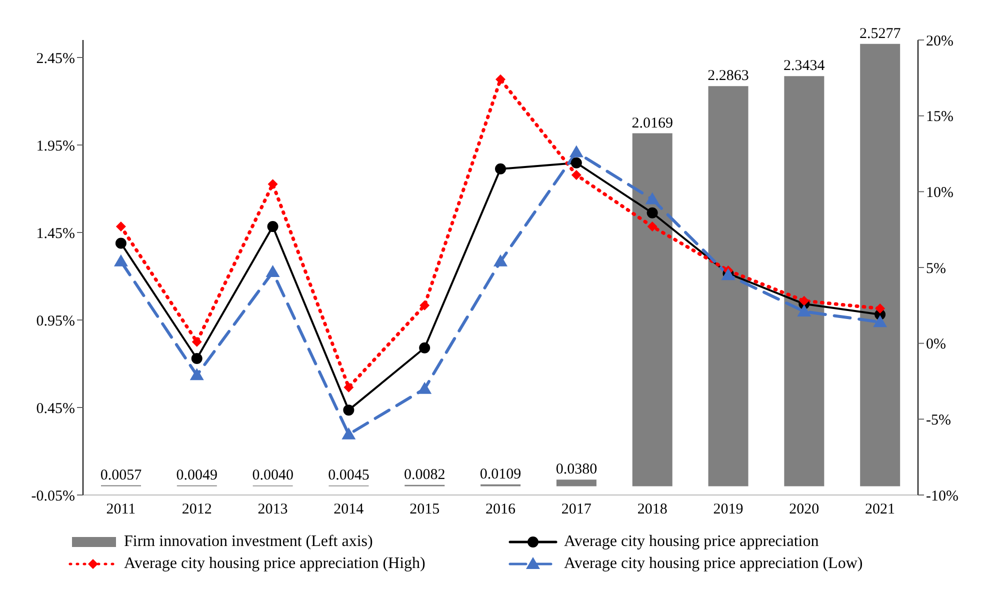  What do you see at coordinates (55, 234) in the screenshot?
I see `y-tick-label: 1.45%` at bounding box center [55, 234].